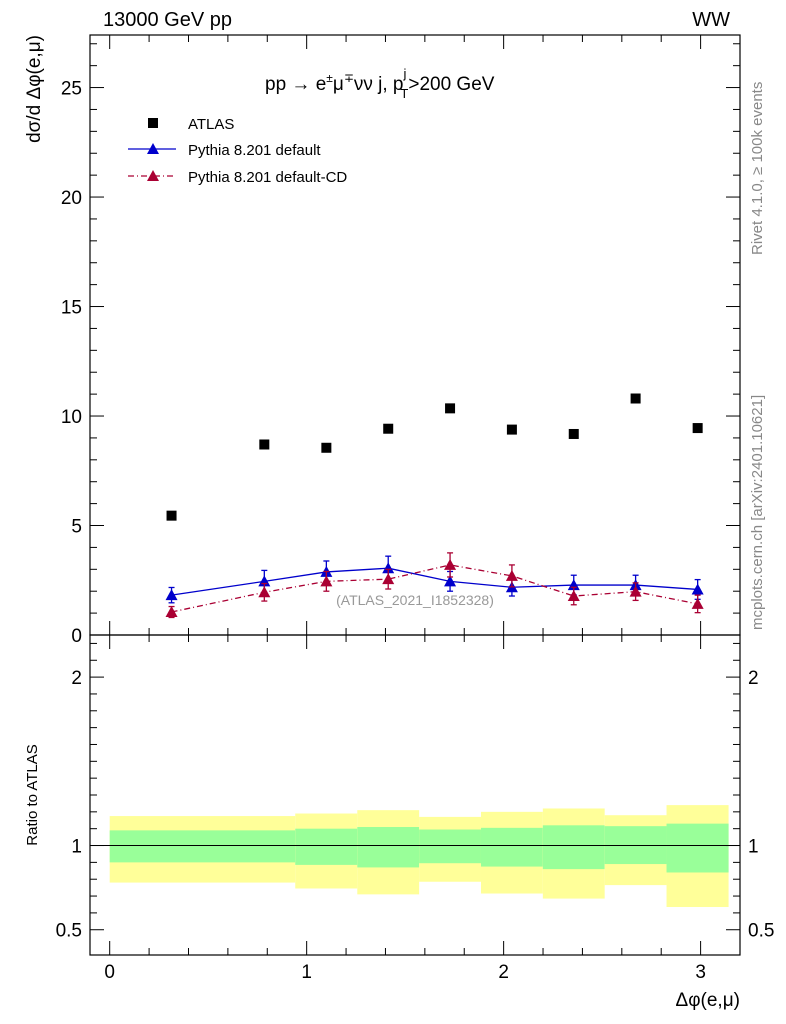 This screenshot has height=1024, width=786. What do you see at coordinates (757, 168) in the screenshot?
I see `rivet-version-label: Rivet 4.1.0, ≥ 100k events` at bounding box center [757, 168].